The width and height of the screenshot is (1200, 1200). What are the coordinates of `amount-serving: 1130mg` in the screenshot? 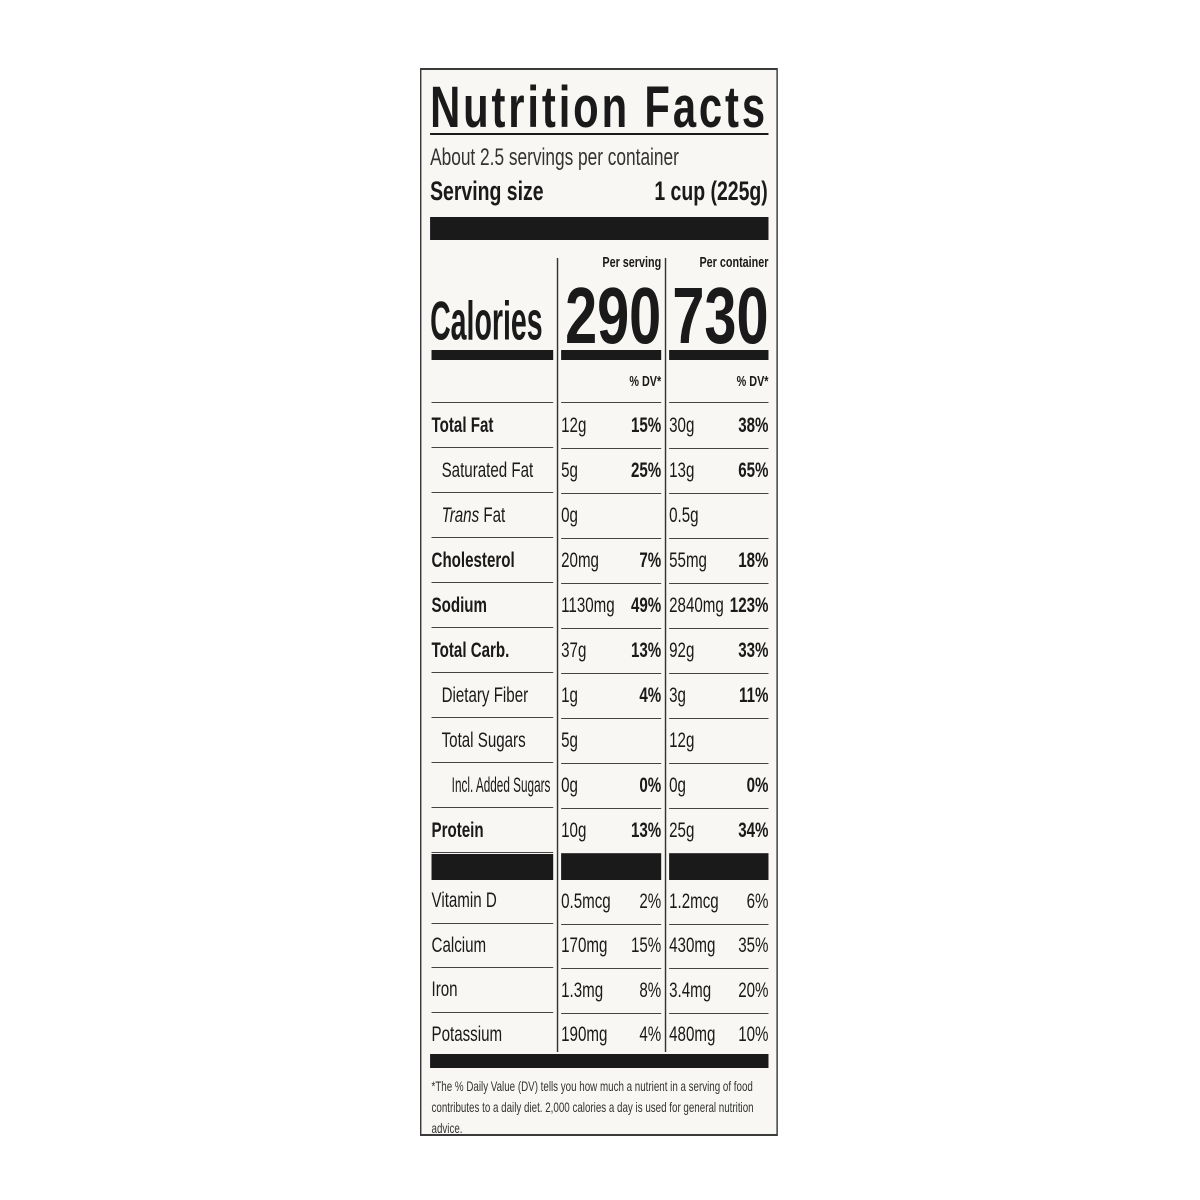 It's located at (588, 605).